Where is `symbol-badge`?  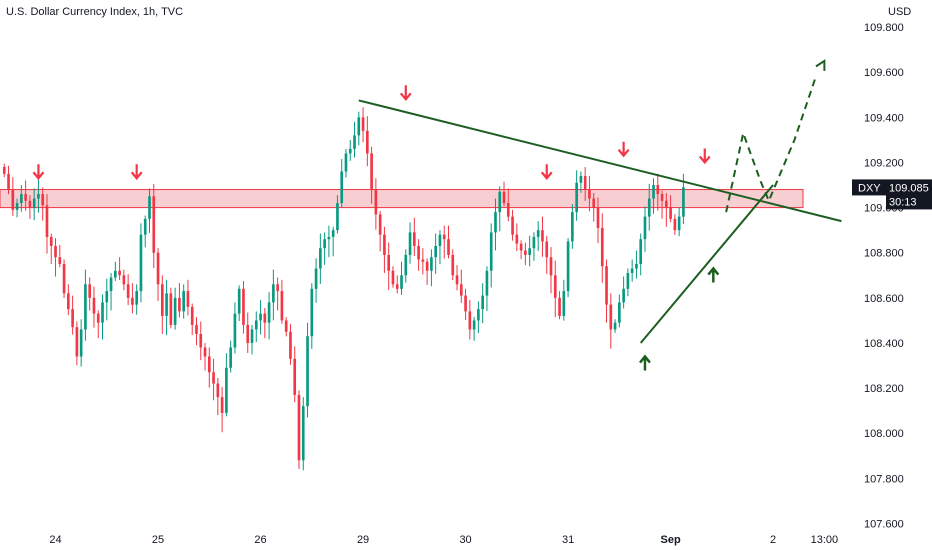 symbol-badge is located at coordinates (869, 187).